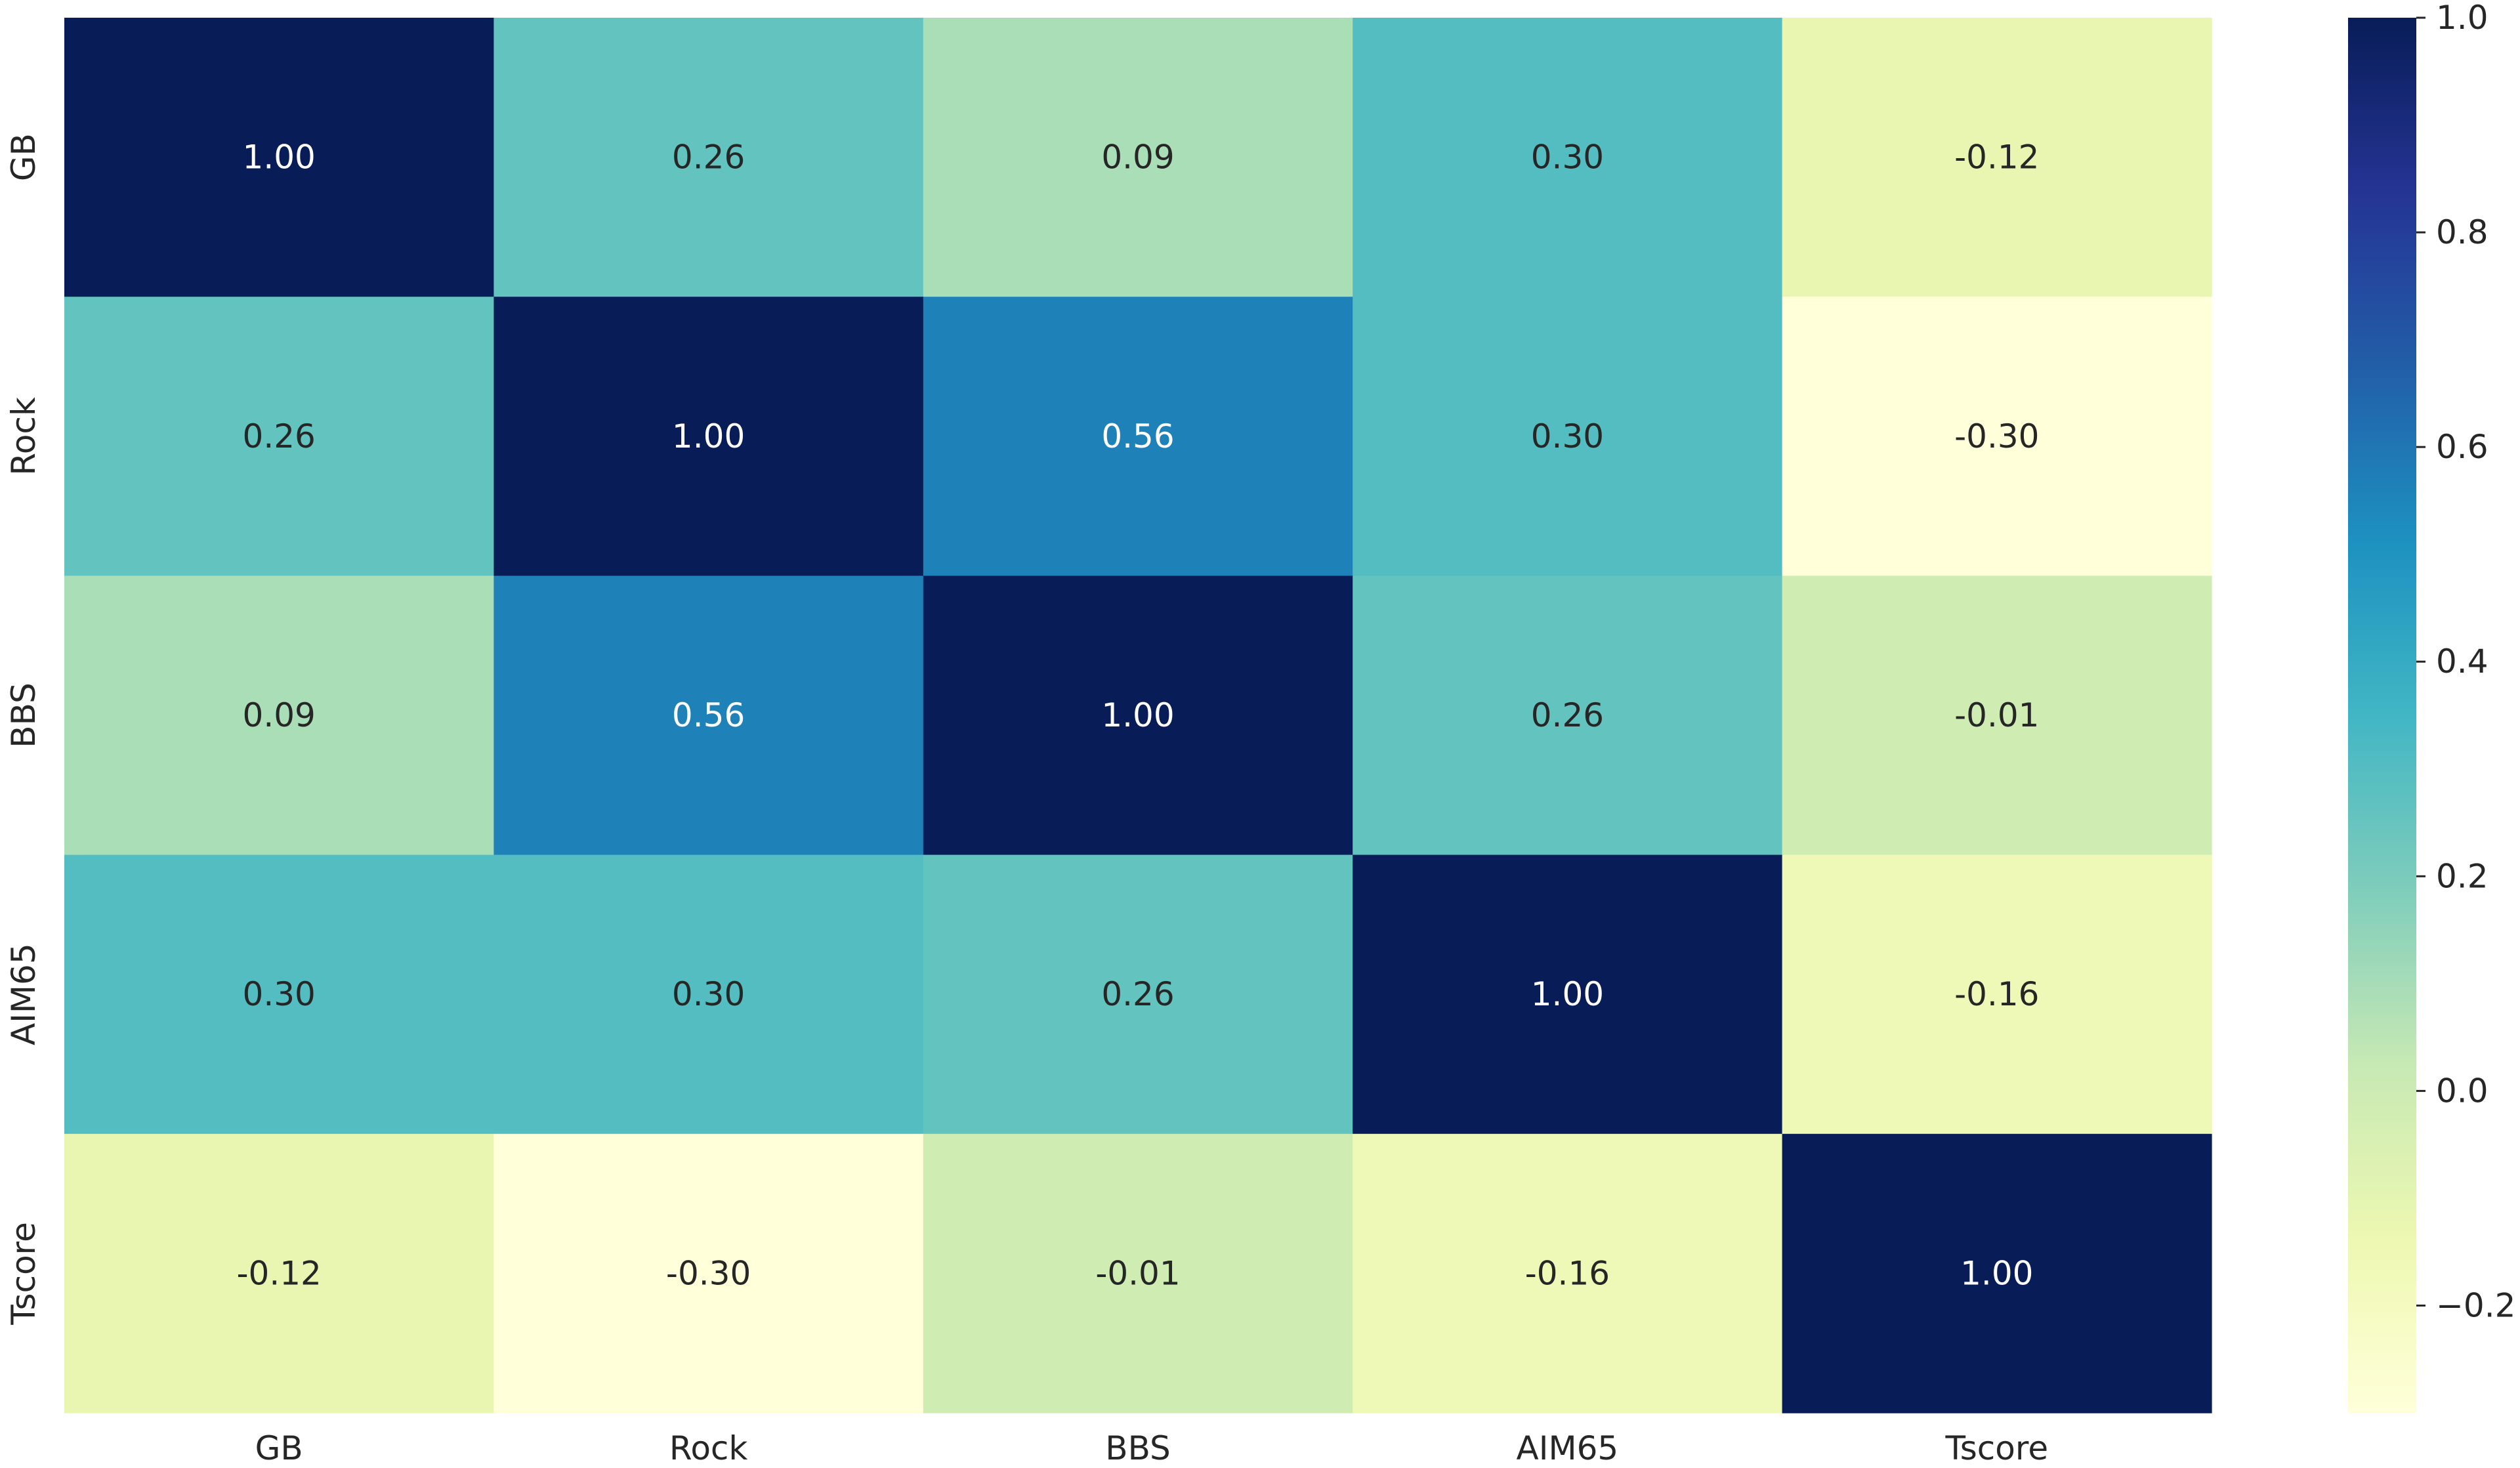 The height and width of the screenshot is (1468, 2520). What do you see at coordinates (2462, 661) in the screenshot?
I see `colorbar-tick-label: 0.4` at bounding box center [2462, 661].